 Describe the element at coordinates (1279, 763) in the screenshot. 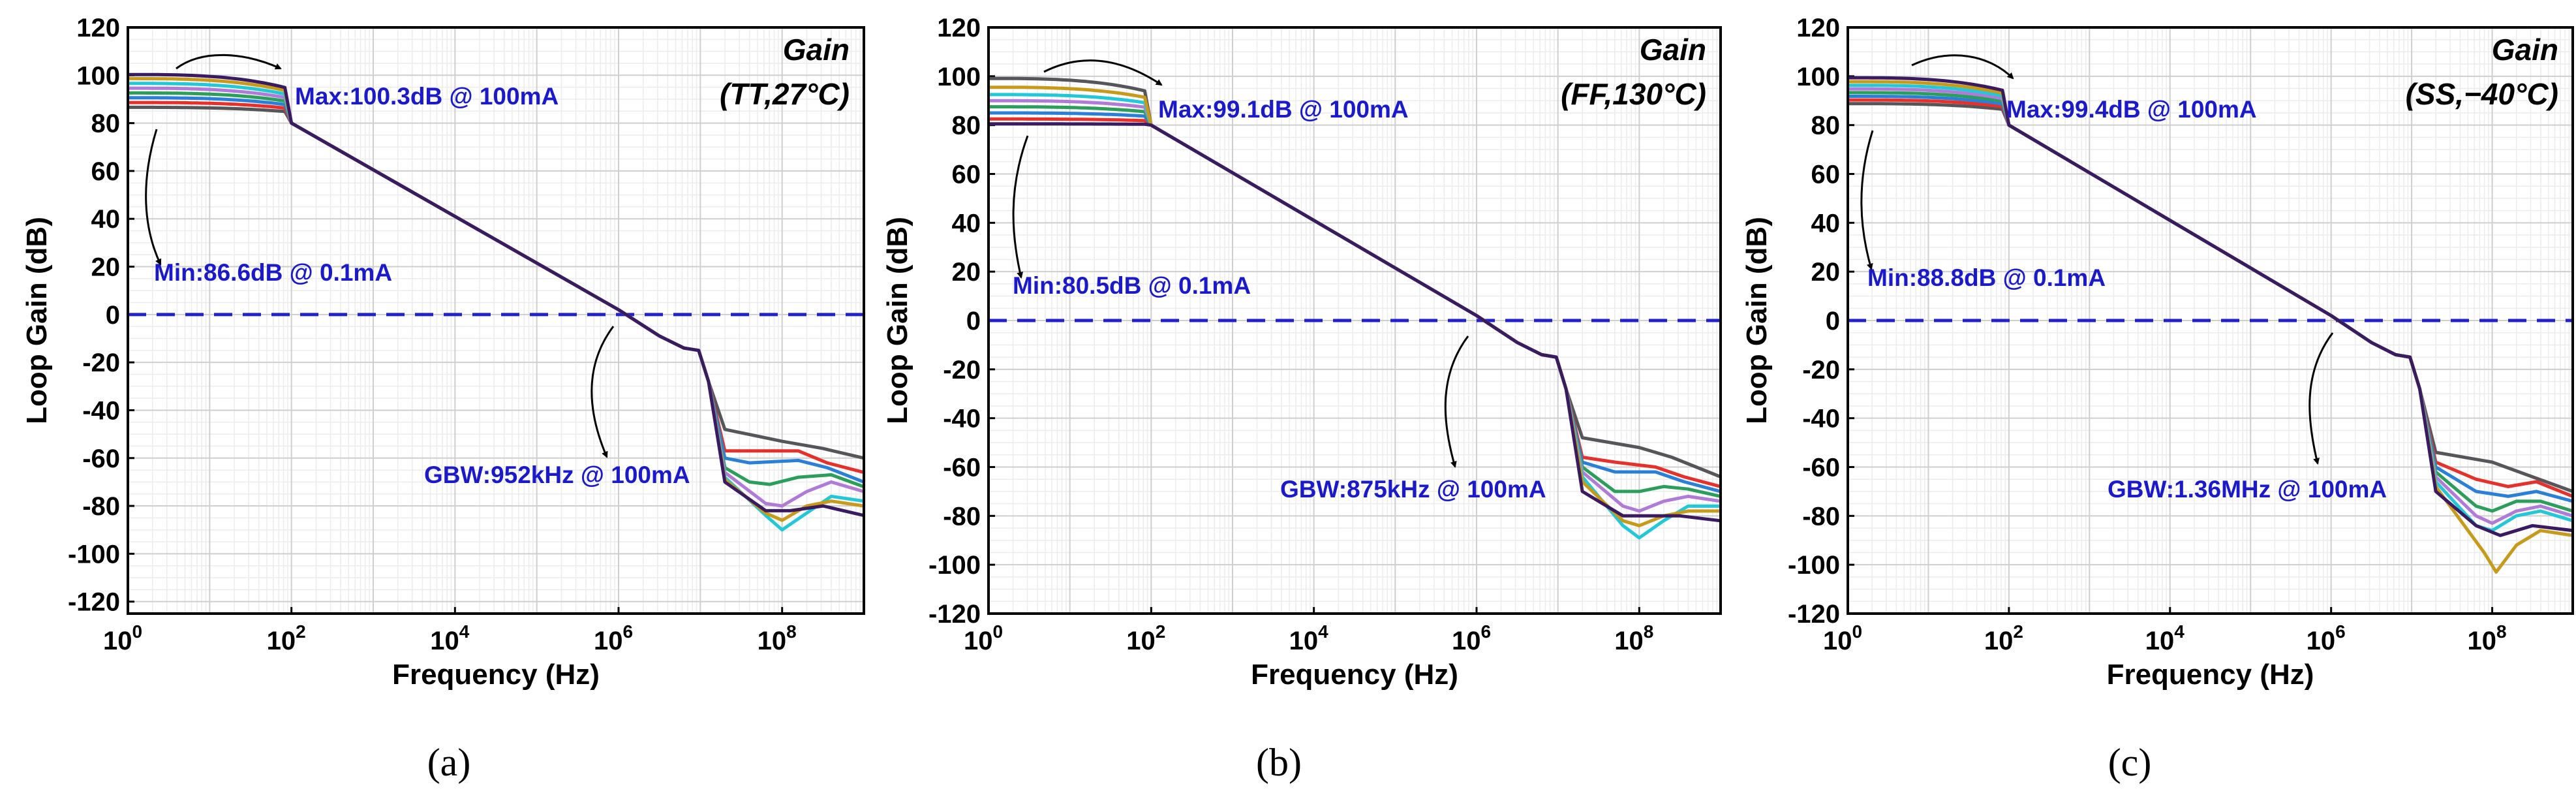

I see `panel-label: (b)` at that location.